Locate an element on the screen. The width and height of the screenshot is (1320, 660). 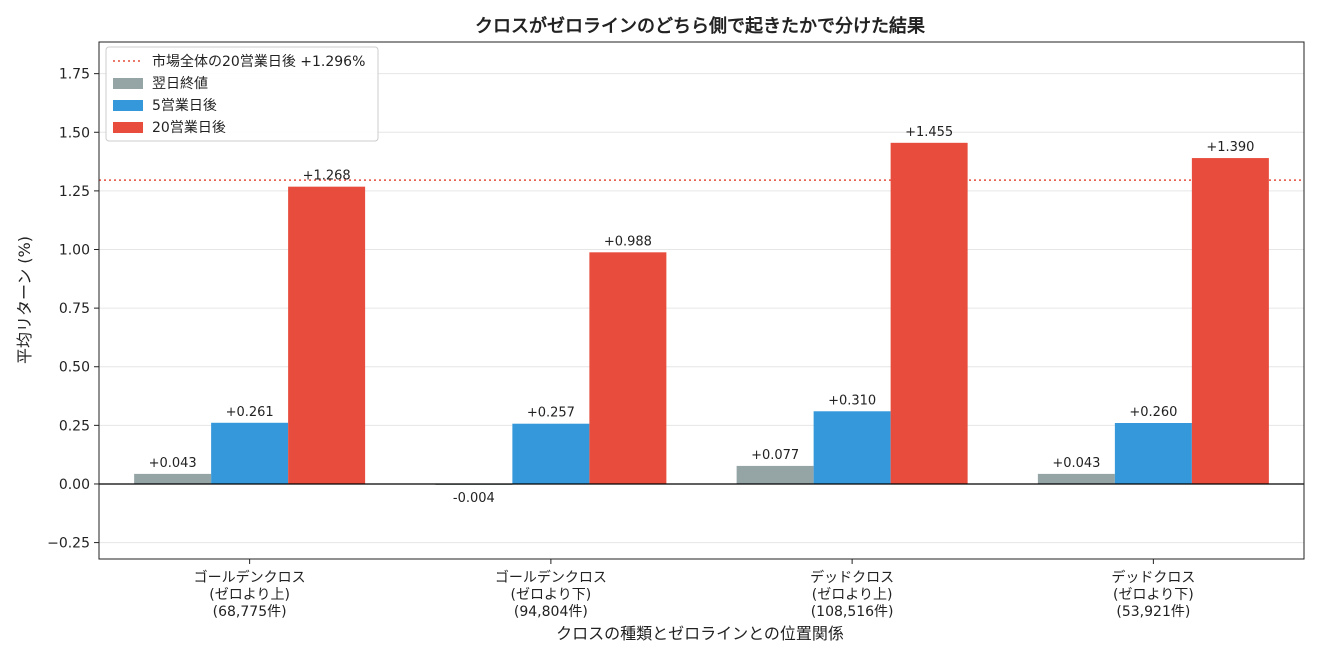
y-tick-label: −0.25 is located at coordinates (68, 544).